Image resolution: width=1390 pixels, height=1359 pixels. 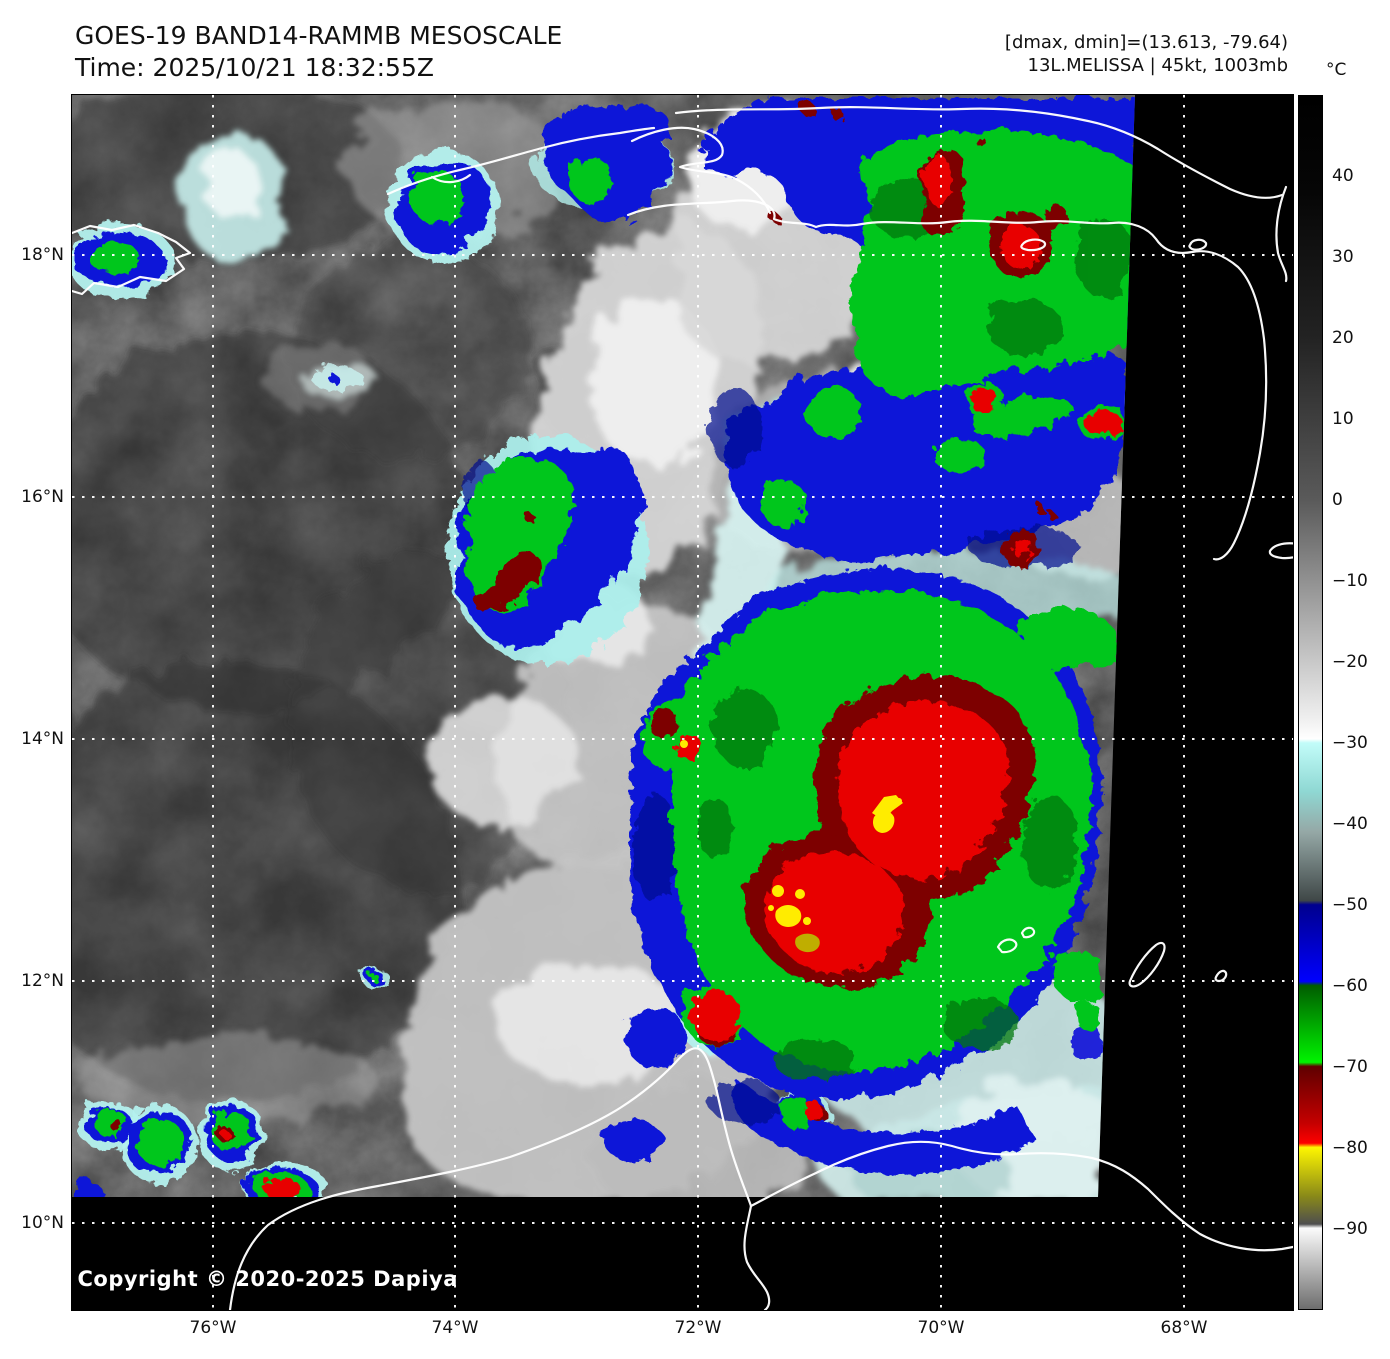 I want to click on colorbar-tick--40: −40, so click(x=1350, y=824).